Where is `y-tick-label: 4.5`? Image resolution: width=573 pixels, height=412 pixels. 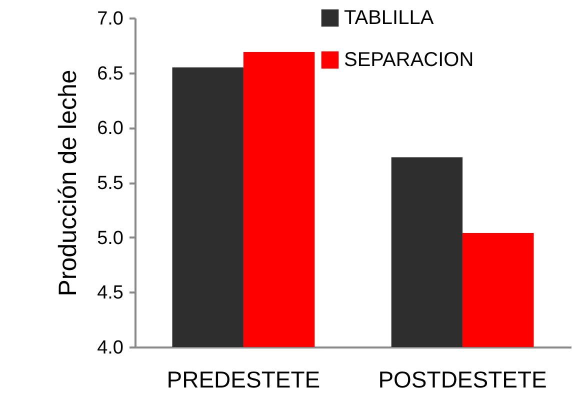 y-tick-label: 4.5 is located at coordinates (110, 293).